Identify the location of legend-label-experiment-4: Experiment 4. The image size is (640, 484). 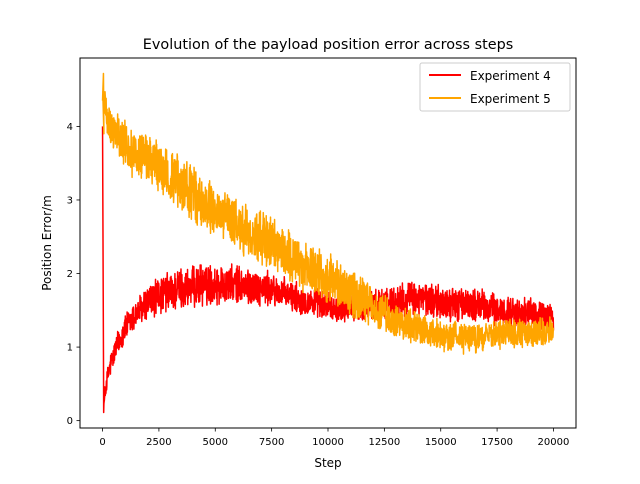
(510, 76).